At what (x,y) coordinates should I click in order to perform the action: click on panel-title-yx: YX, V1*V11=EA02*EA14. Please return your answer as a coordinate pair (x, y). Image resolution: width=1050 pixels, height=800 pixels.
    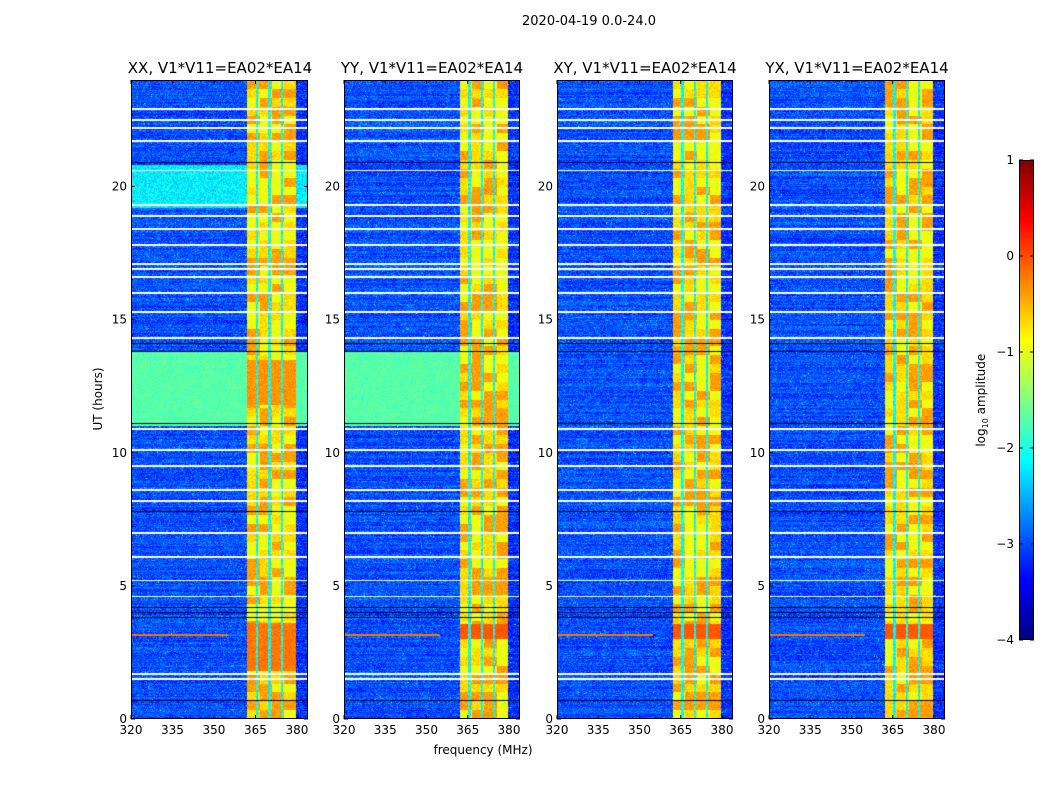
    Looking at the image, I should click on (857, 68).